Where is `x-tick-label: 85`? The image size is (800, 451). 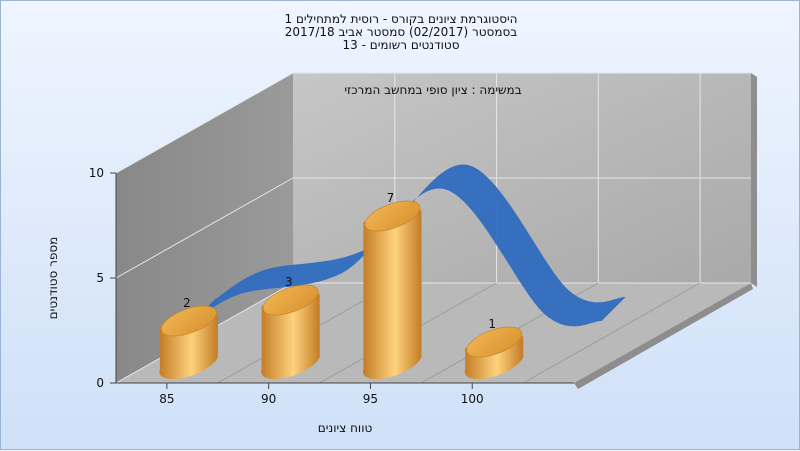
x-tick-label: 85 is located at coordinates (166, 399).